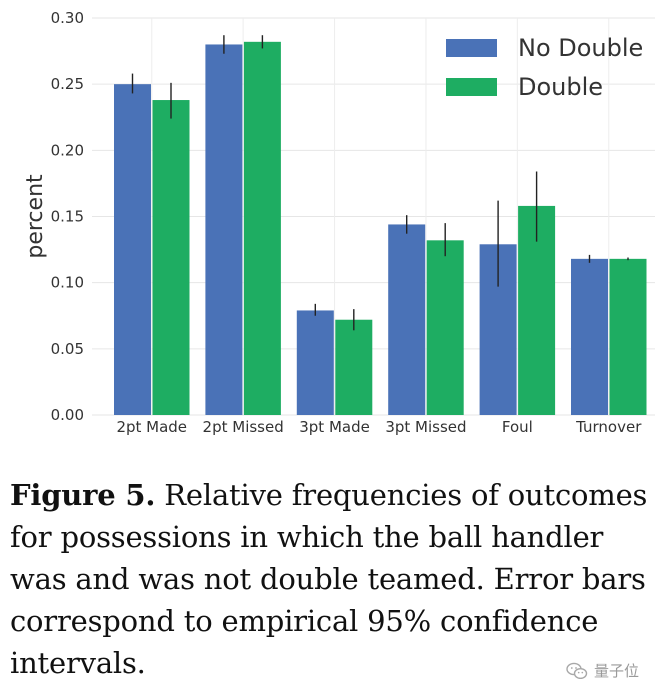 Image resolution: width=661 pixels, height=695 pixels. What do you see at coordinates (67, 18) in the screenshot?
I see `y-tick-label: 0.30` at bounding box center [67, 18].